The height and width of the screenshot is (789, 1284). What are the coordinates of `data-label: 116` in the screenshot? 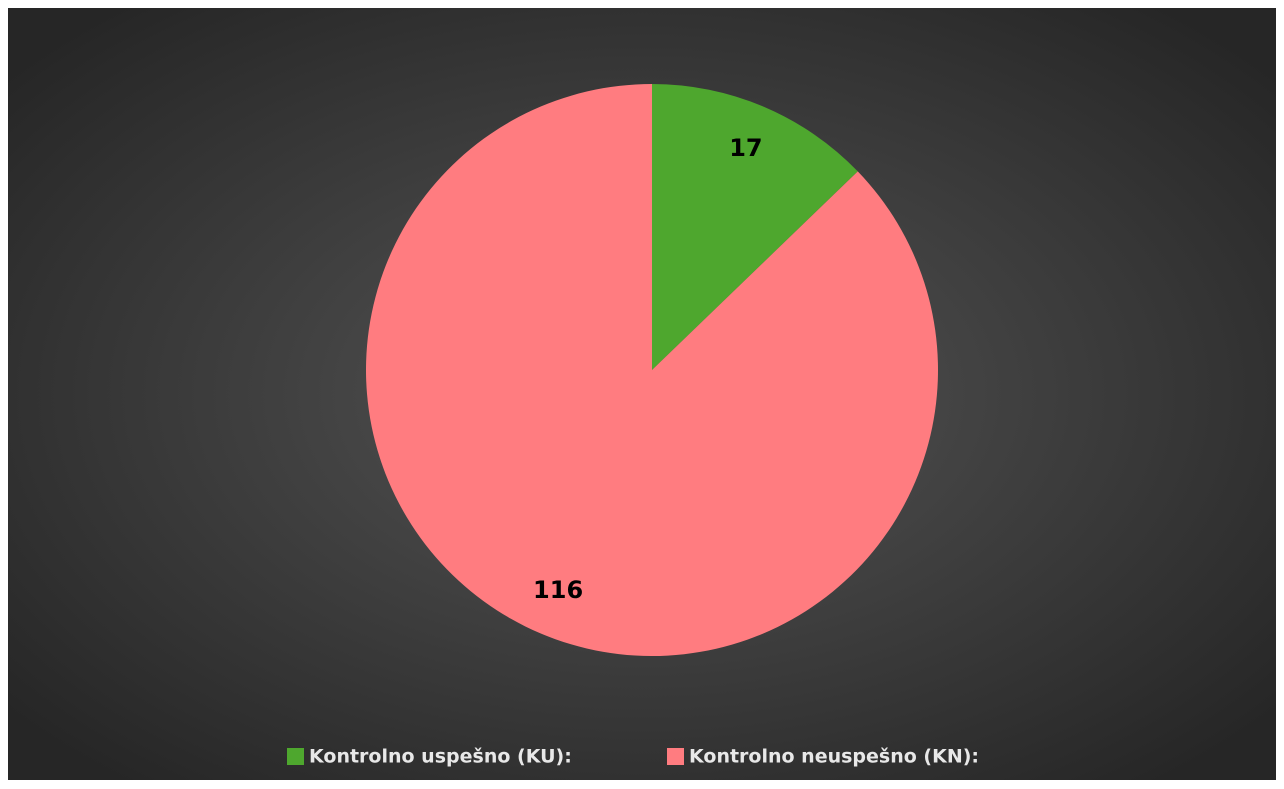 It's located at (558, 590).